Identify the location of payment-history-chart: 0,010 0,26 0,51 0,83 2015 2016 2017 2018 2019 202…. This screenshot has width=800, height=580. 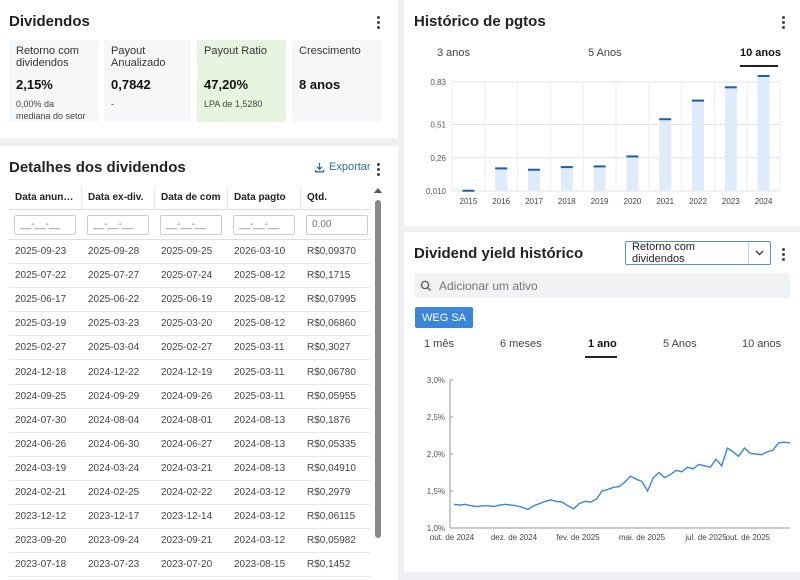
(603, 140).